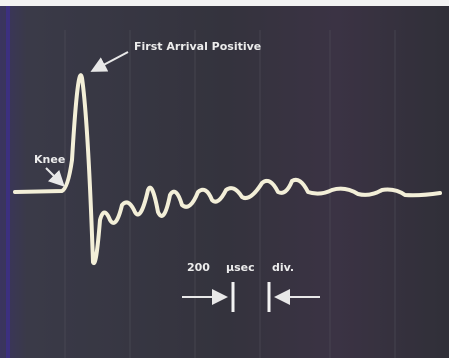 This screenshot has width=449, height=358. Describe the element at coordinates (224, 3) in the screenshot. I see `top-border` at that location.